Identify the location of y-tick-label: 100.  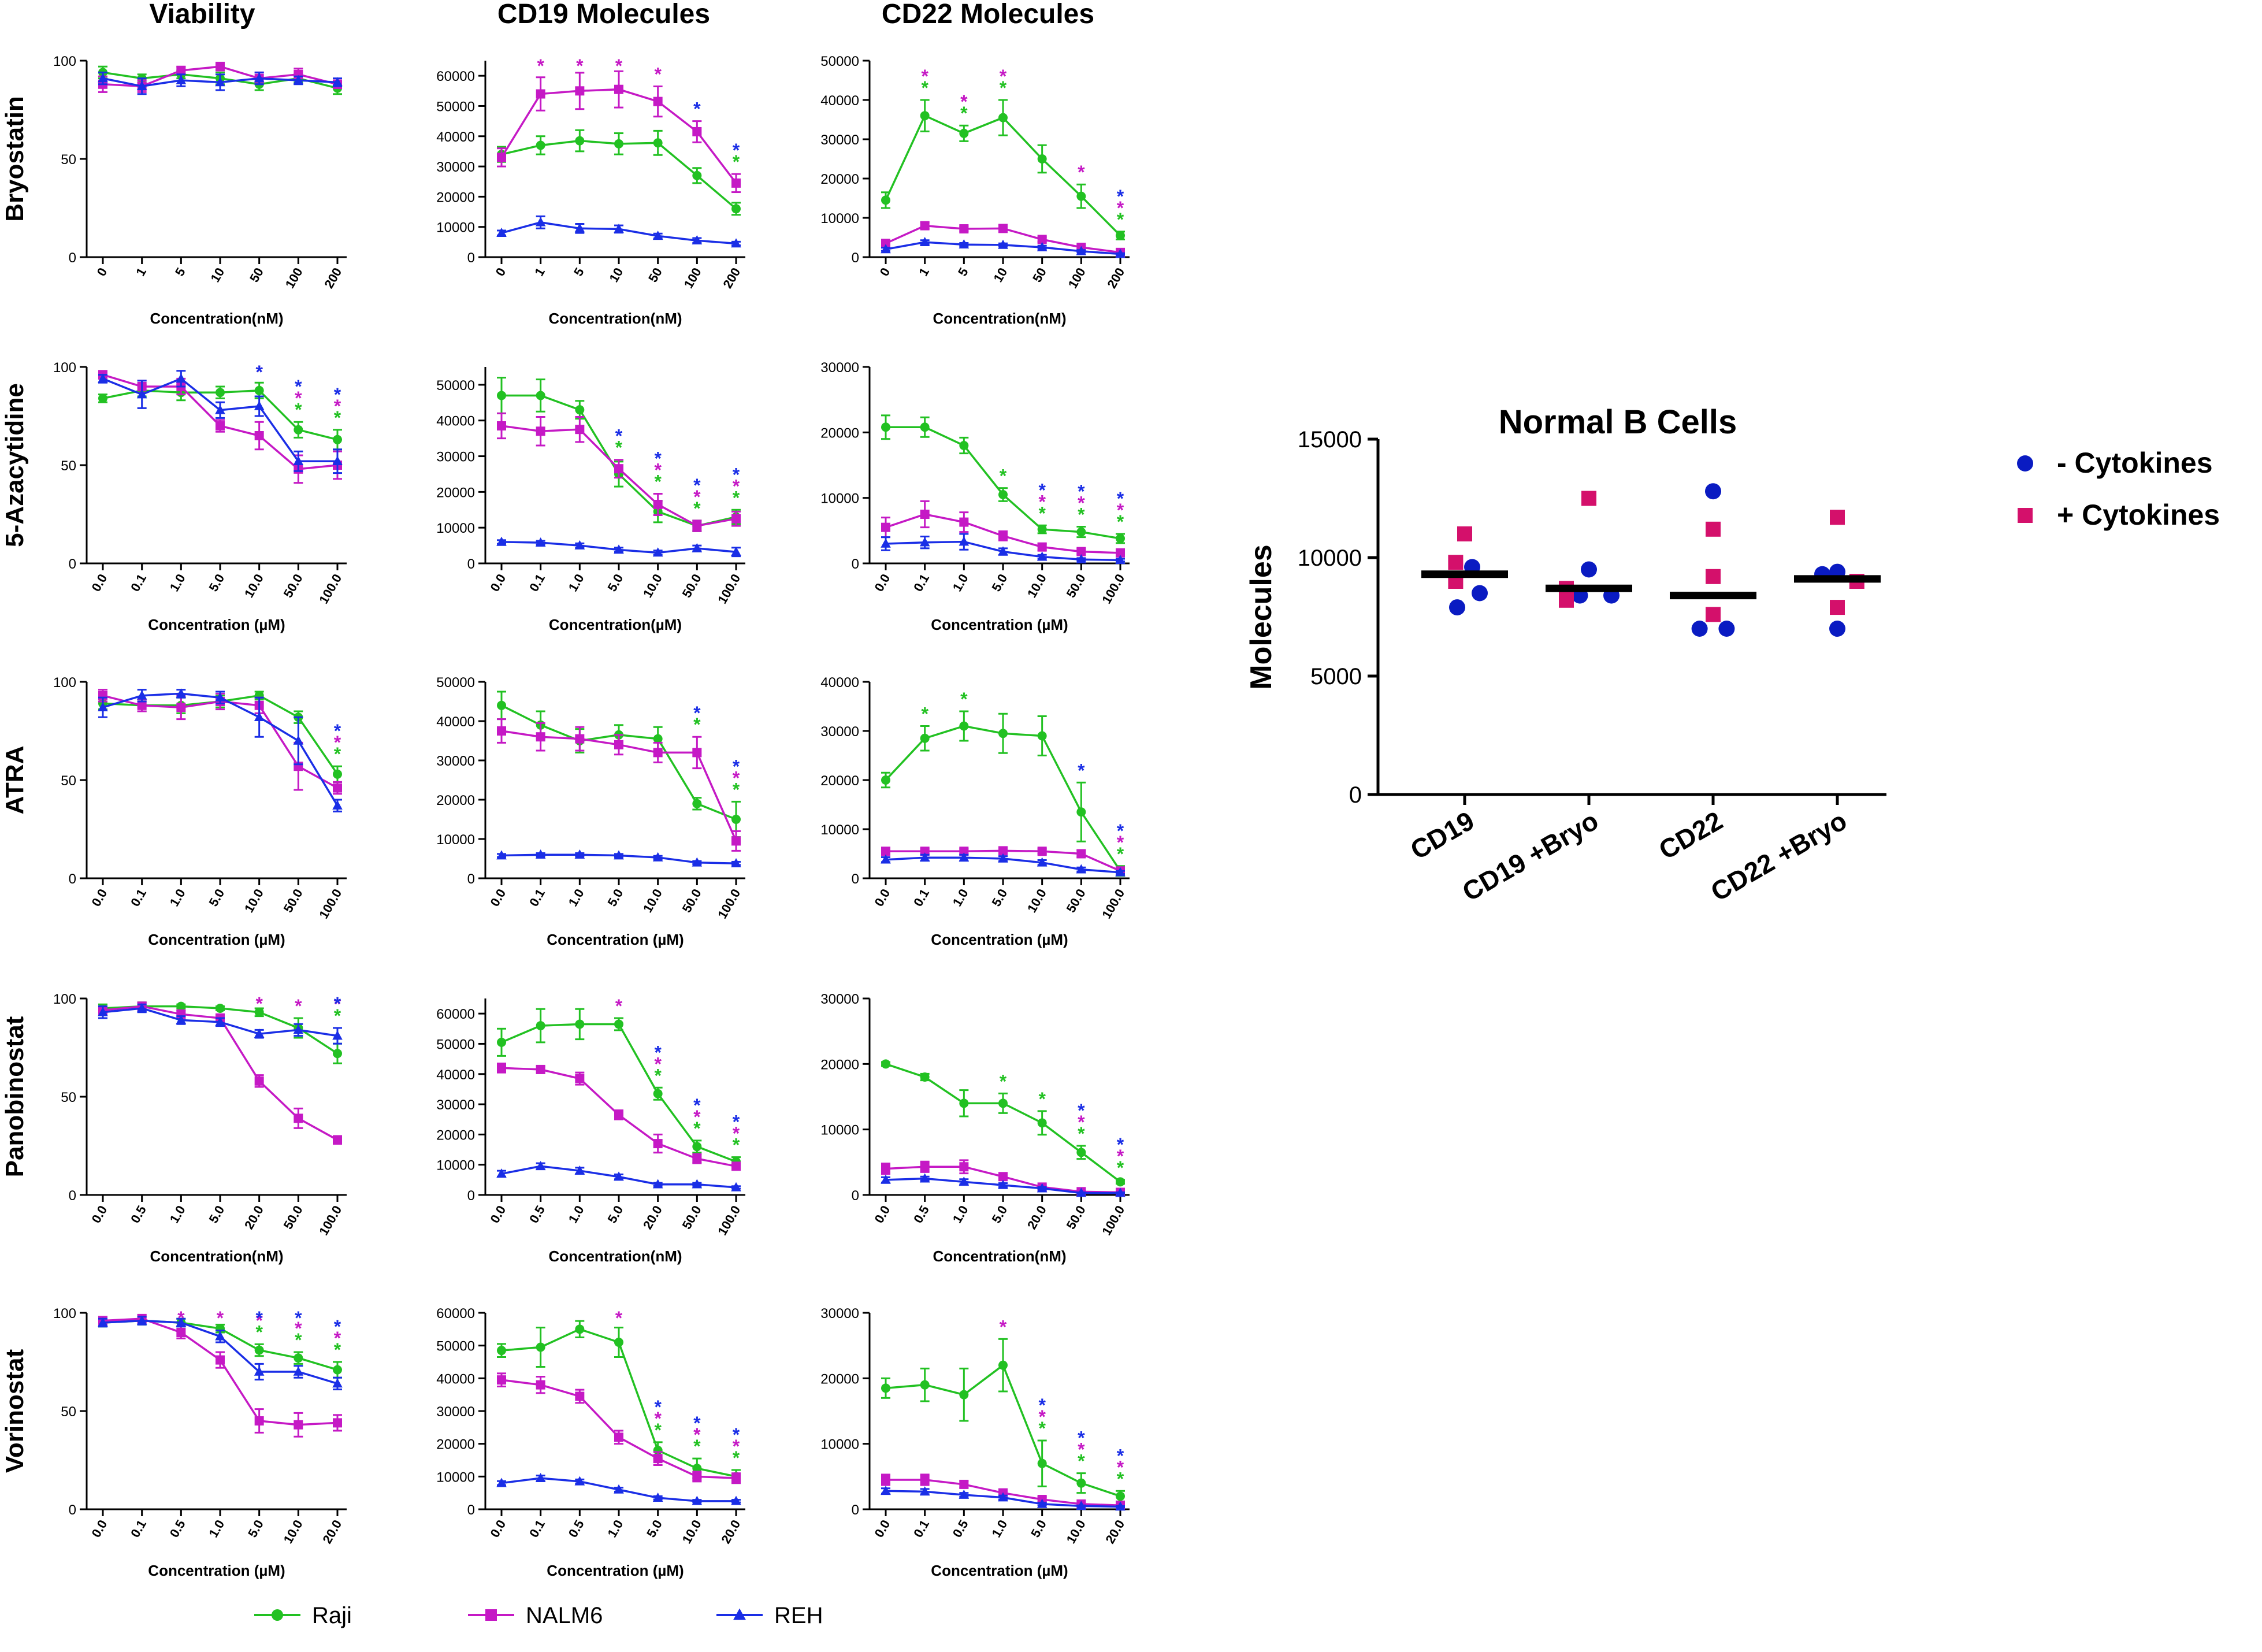
(64, 999).